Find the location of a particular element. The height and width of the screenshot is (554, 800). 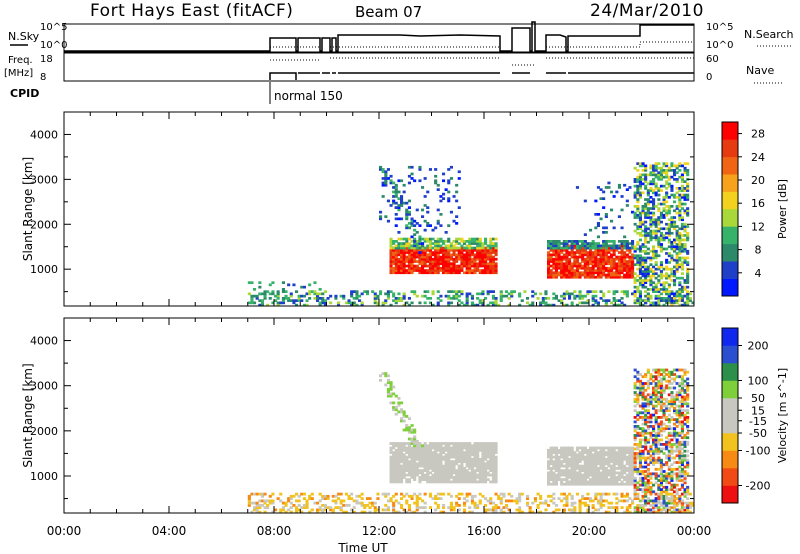

region-sparse-upper is located at coordinates (420, 199).